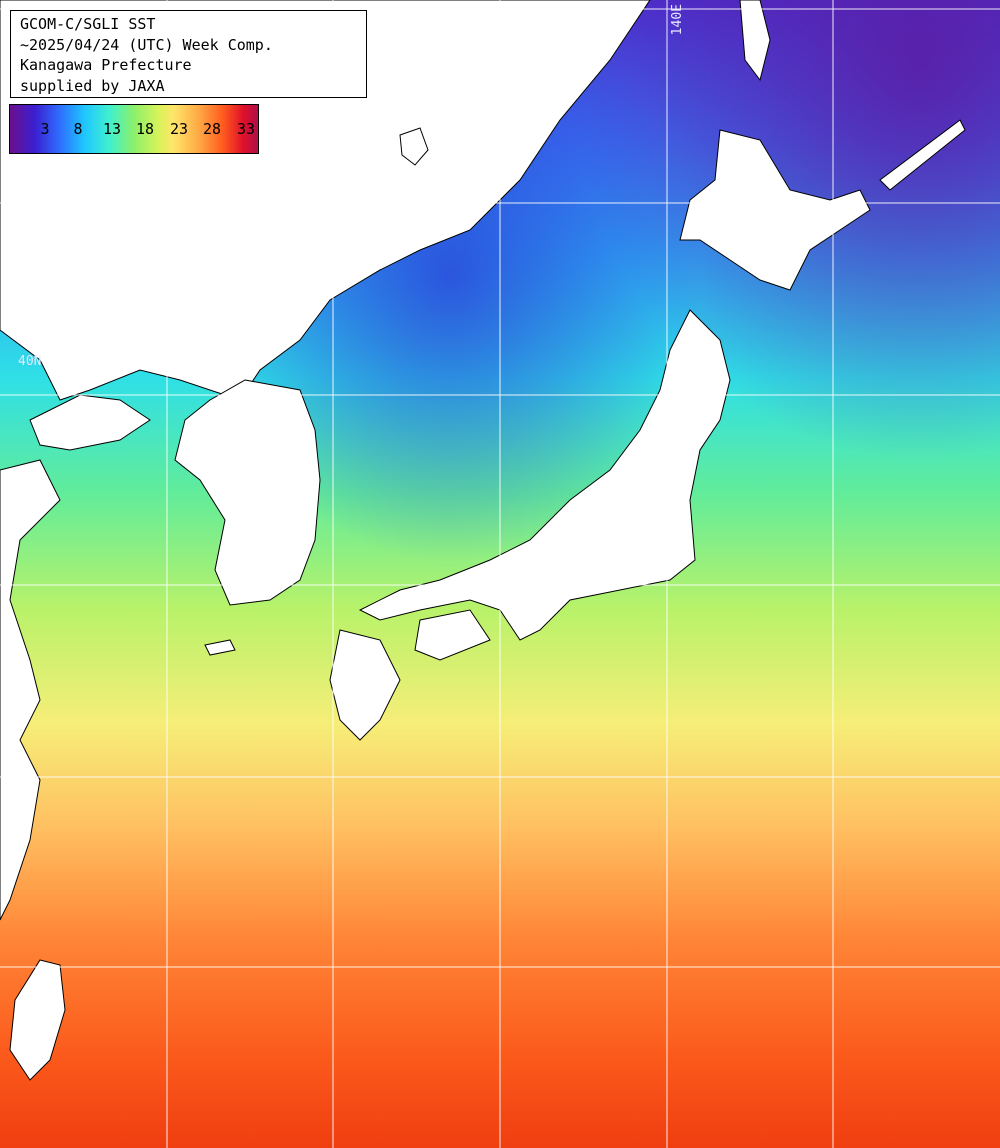  Describe the element at coordinates (30, 690) in the screenshot. I see `land-china` at that location.